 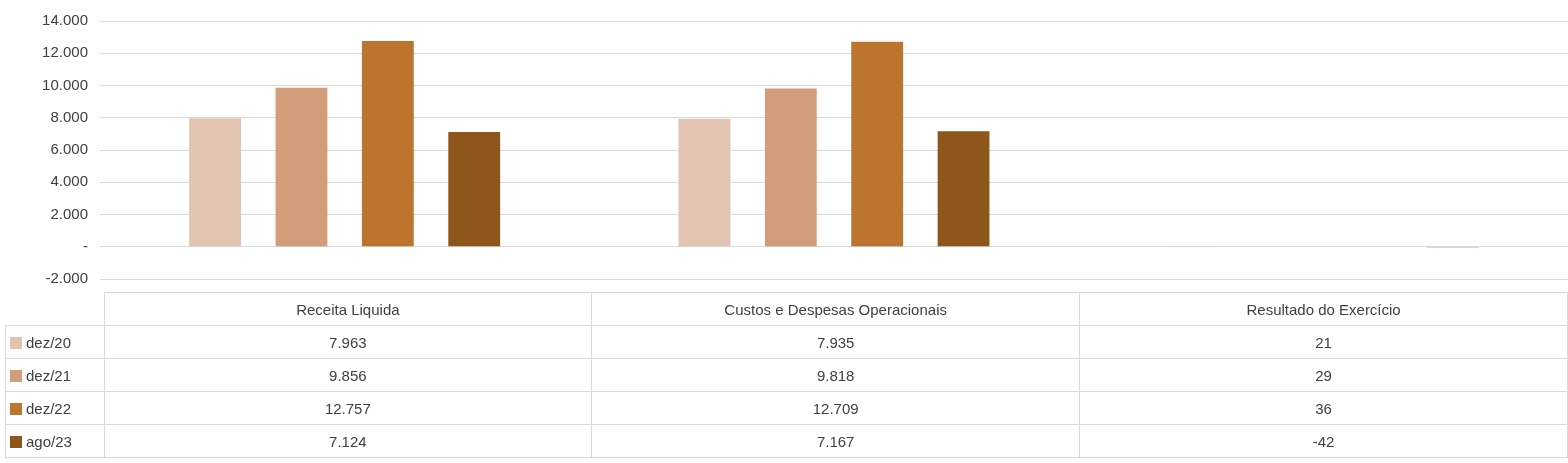 I want to click on x-tick-label: Receita Liquida, so click(x=348, y=309).